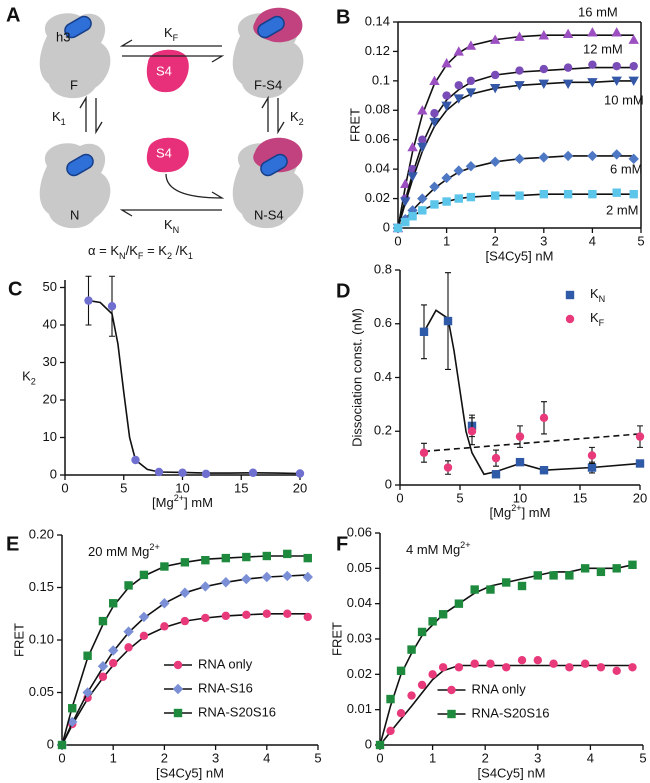  I want to click on state-label: F, so click(74, 84).